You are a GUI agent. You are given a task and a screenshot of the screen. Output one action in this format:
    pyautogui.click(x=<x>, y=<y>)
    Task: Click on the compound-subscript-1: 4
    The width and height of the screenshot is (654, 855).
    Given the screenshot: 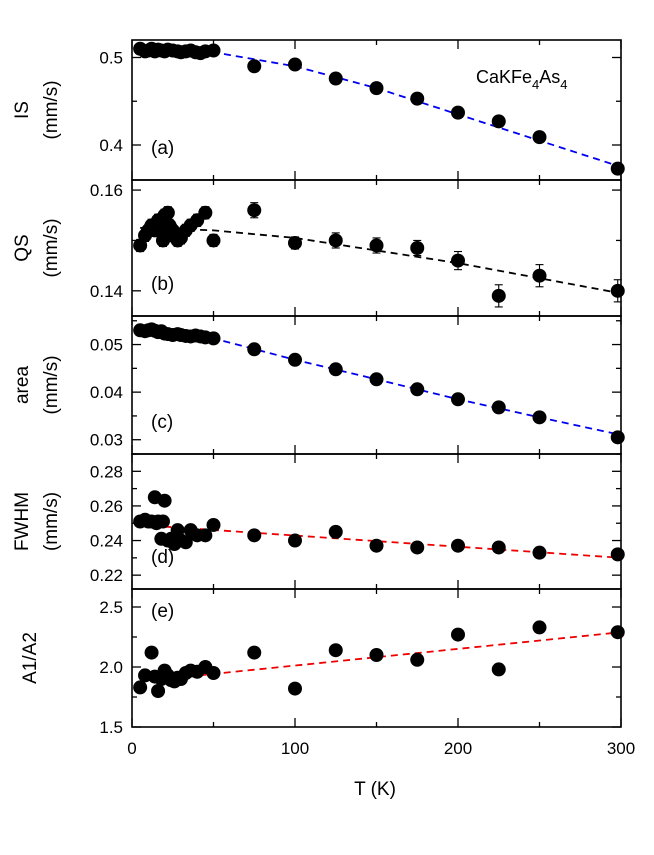 What is the action you would take?
    pyautogui.click(x=535, y=84)
    